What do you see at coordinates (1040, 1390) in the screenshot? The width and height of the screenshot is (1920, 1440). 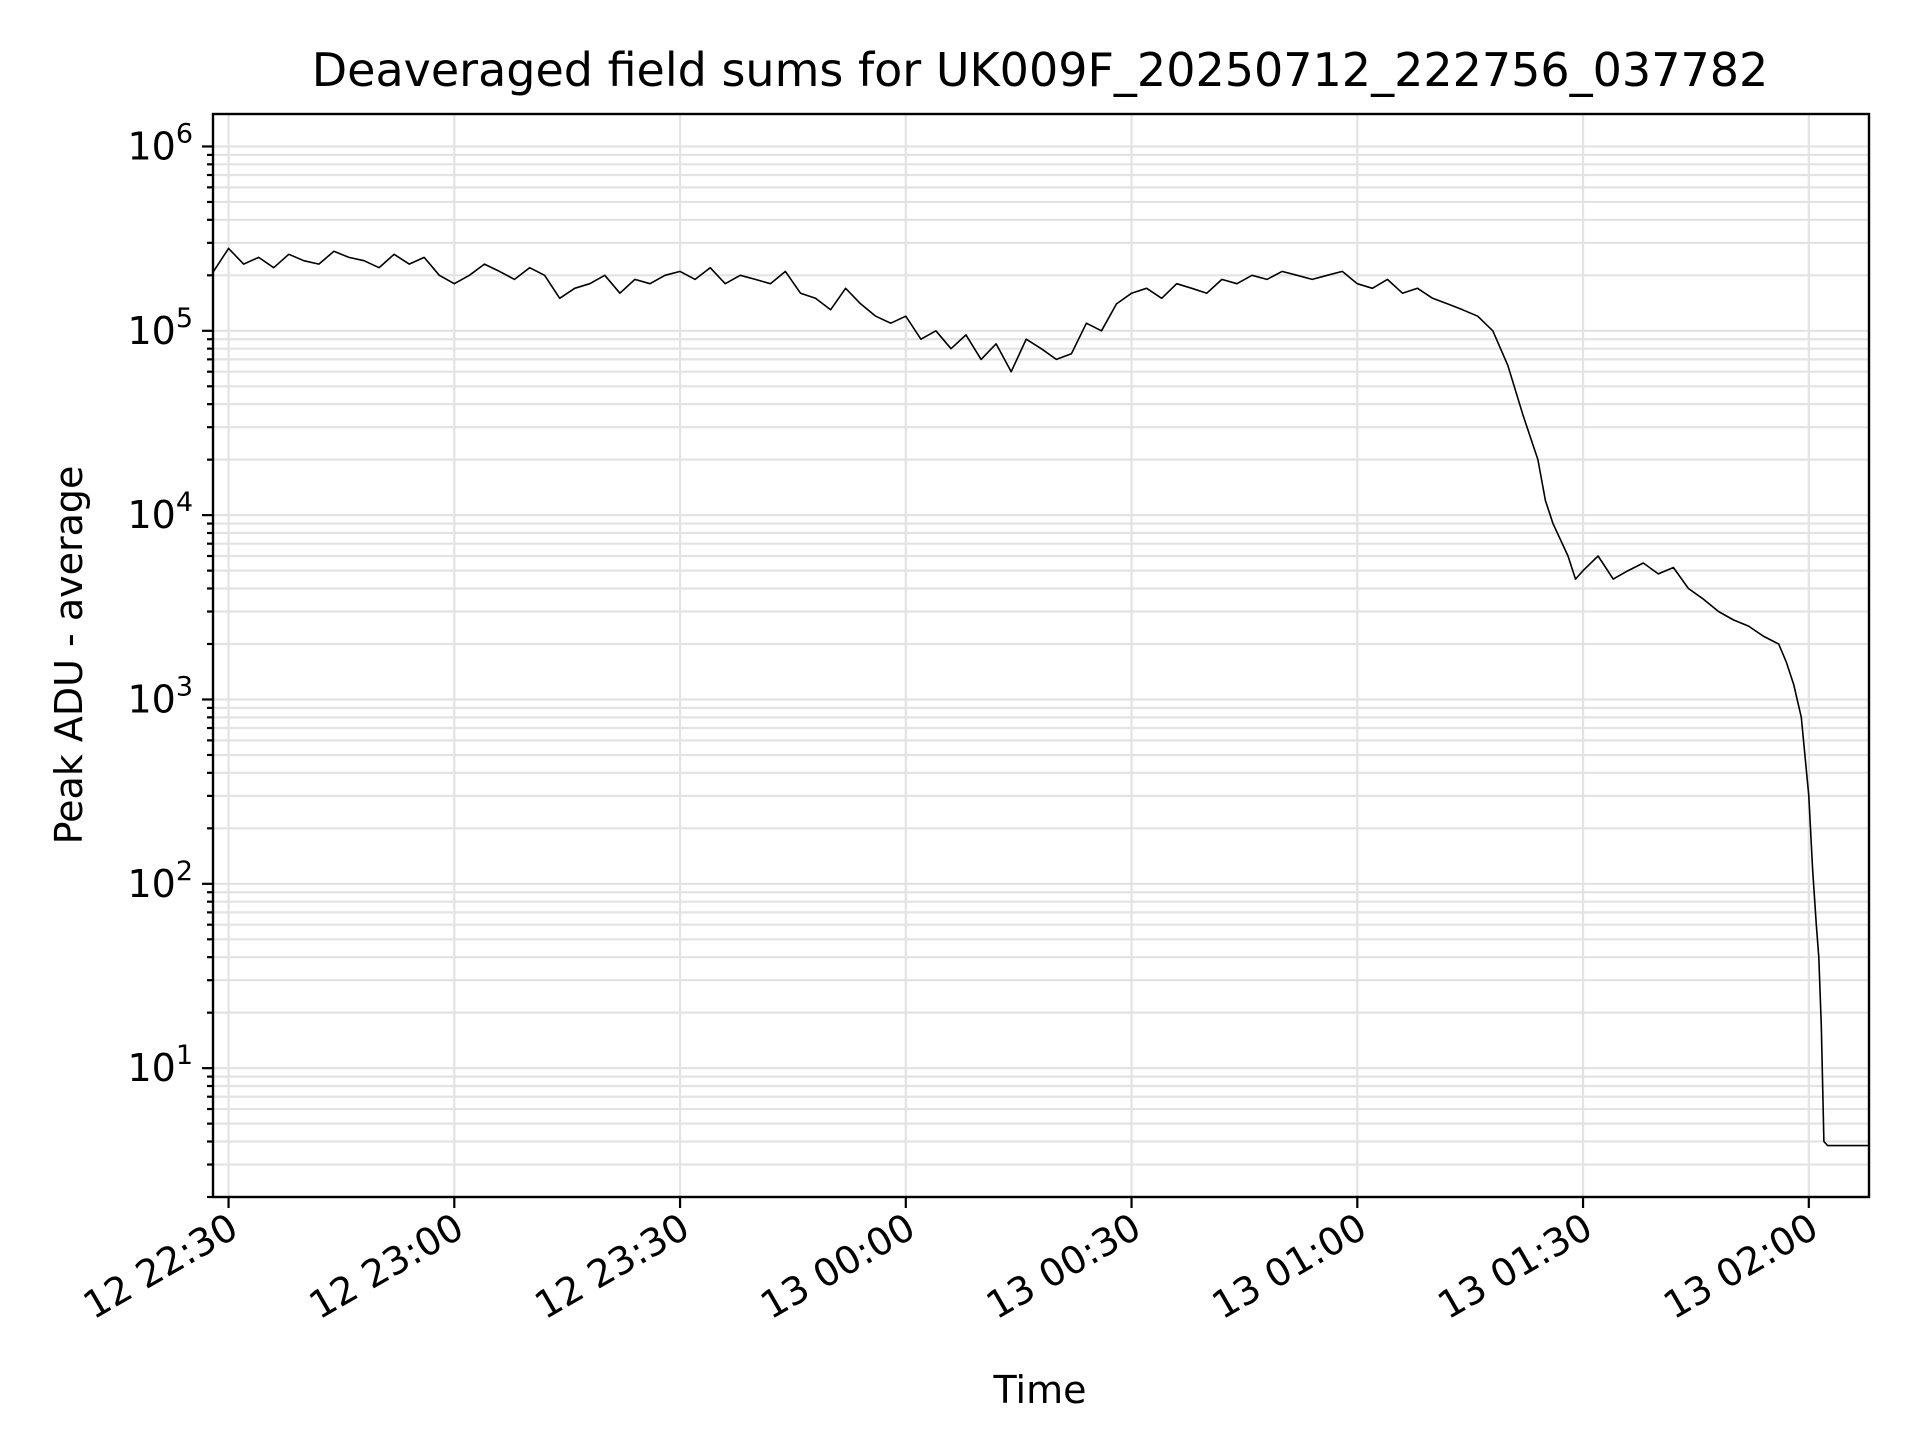 I see `x-axis-label: Time` at bounding box center [1040, 1390].